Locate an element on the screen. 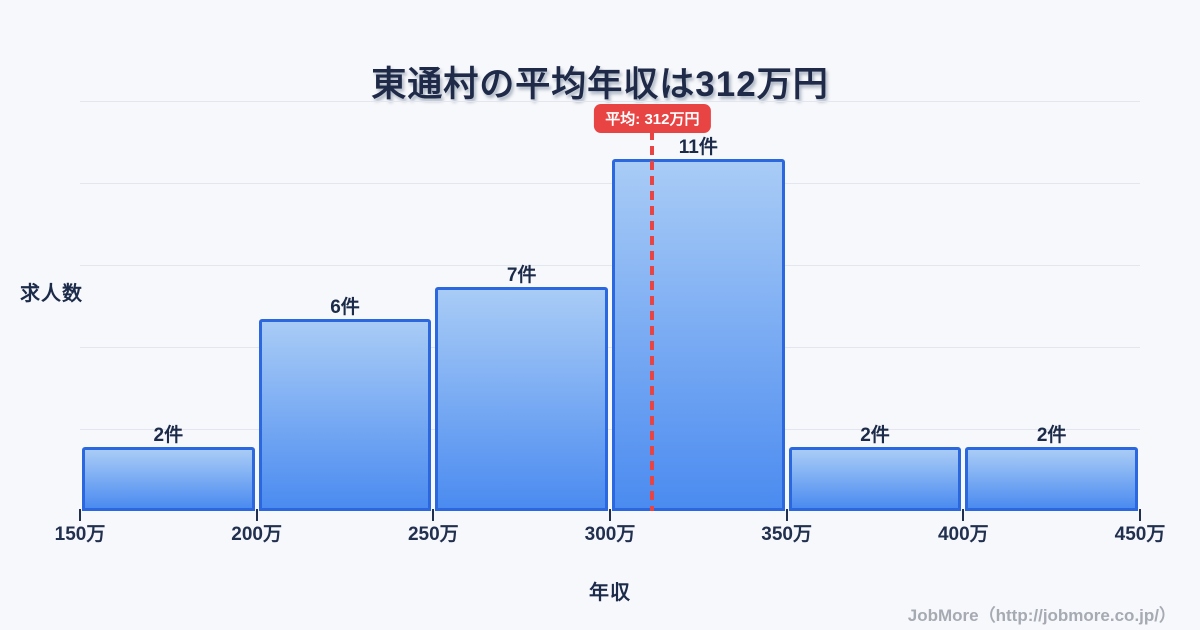  x-axis-tick-label: 300万 is located at coordinates (610, 534).